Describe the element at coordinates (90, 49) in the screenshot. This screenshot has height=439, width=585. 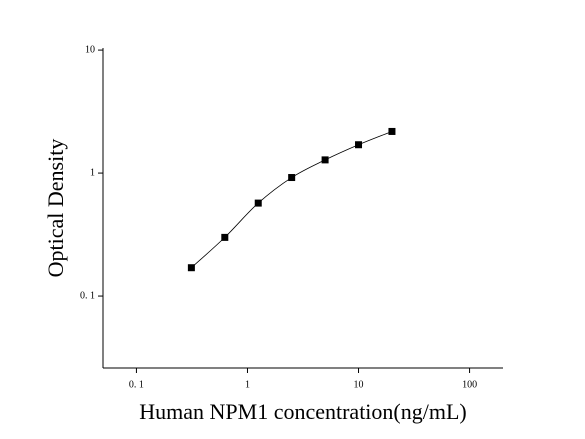
I see `y-tick-label: 10` at that location.